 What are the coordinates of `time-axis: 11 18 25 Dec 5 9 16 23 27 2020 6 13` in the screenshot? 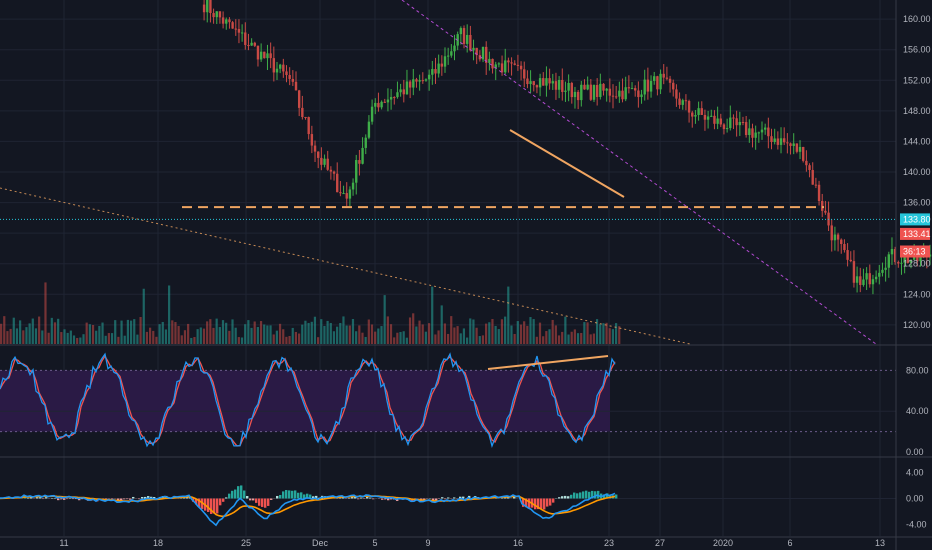 It's located at (472, 543).